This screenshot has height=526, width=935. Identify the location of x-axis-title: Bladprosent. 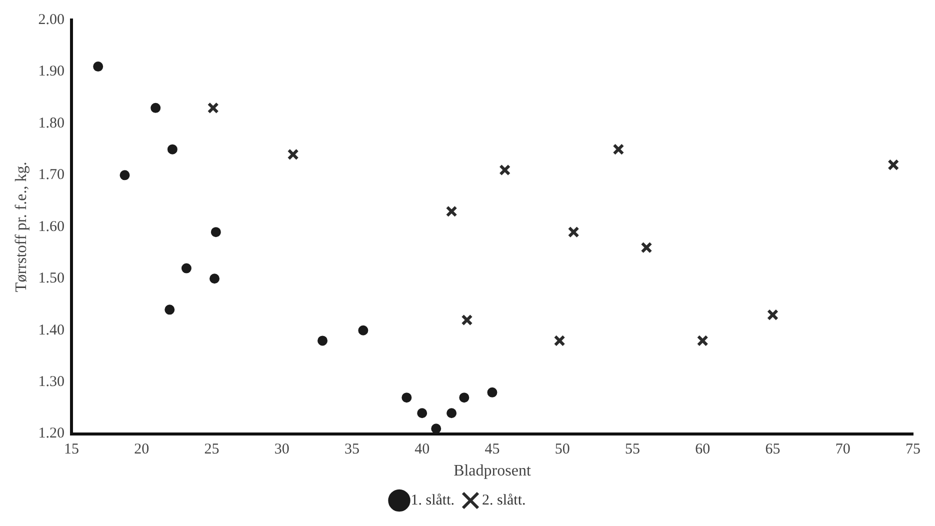
(493, 471).